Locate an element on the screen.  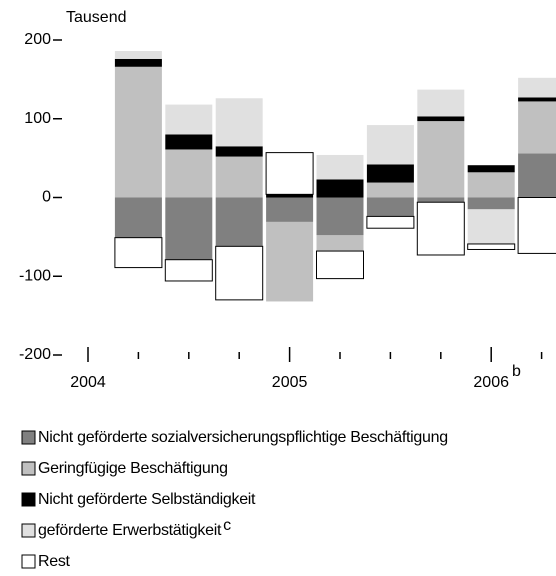
x-label-note: b is located at coordinates (516, 371).